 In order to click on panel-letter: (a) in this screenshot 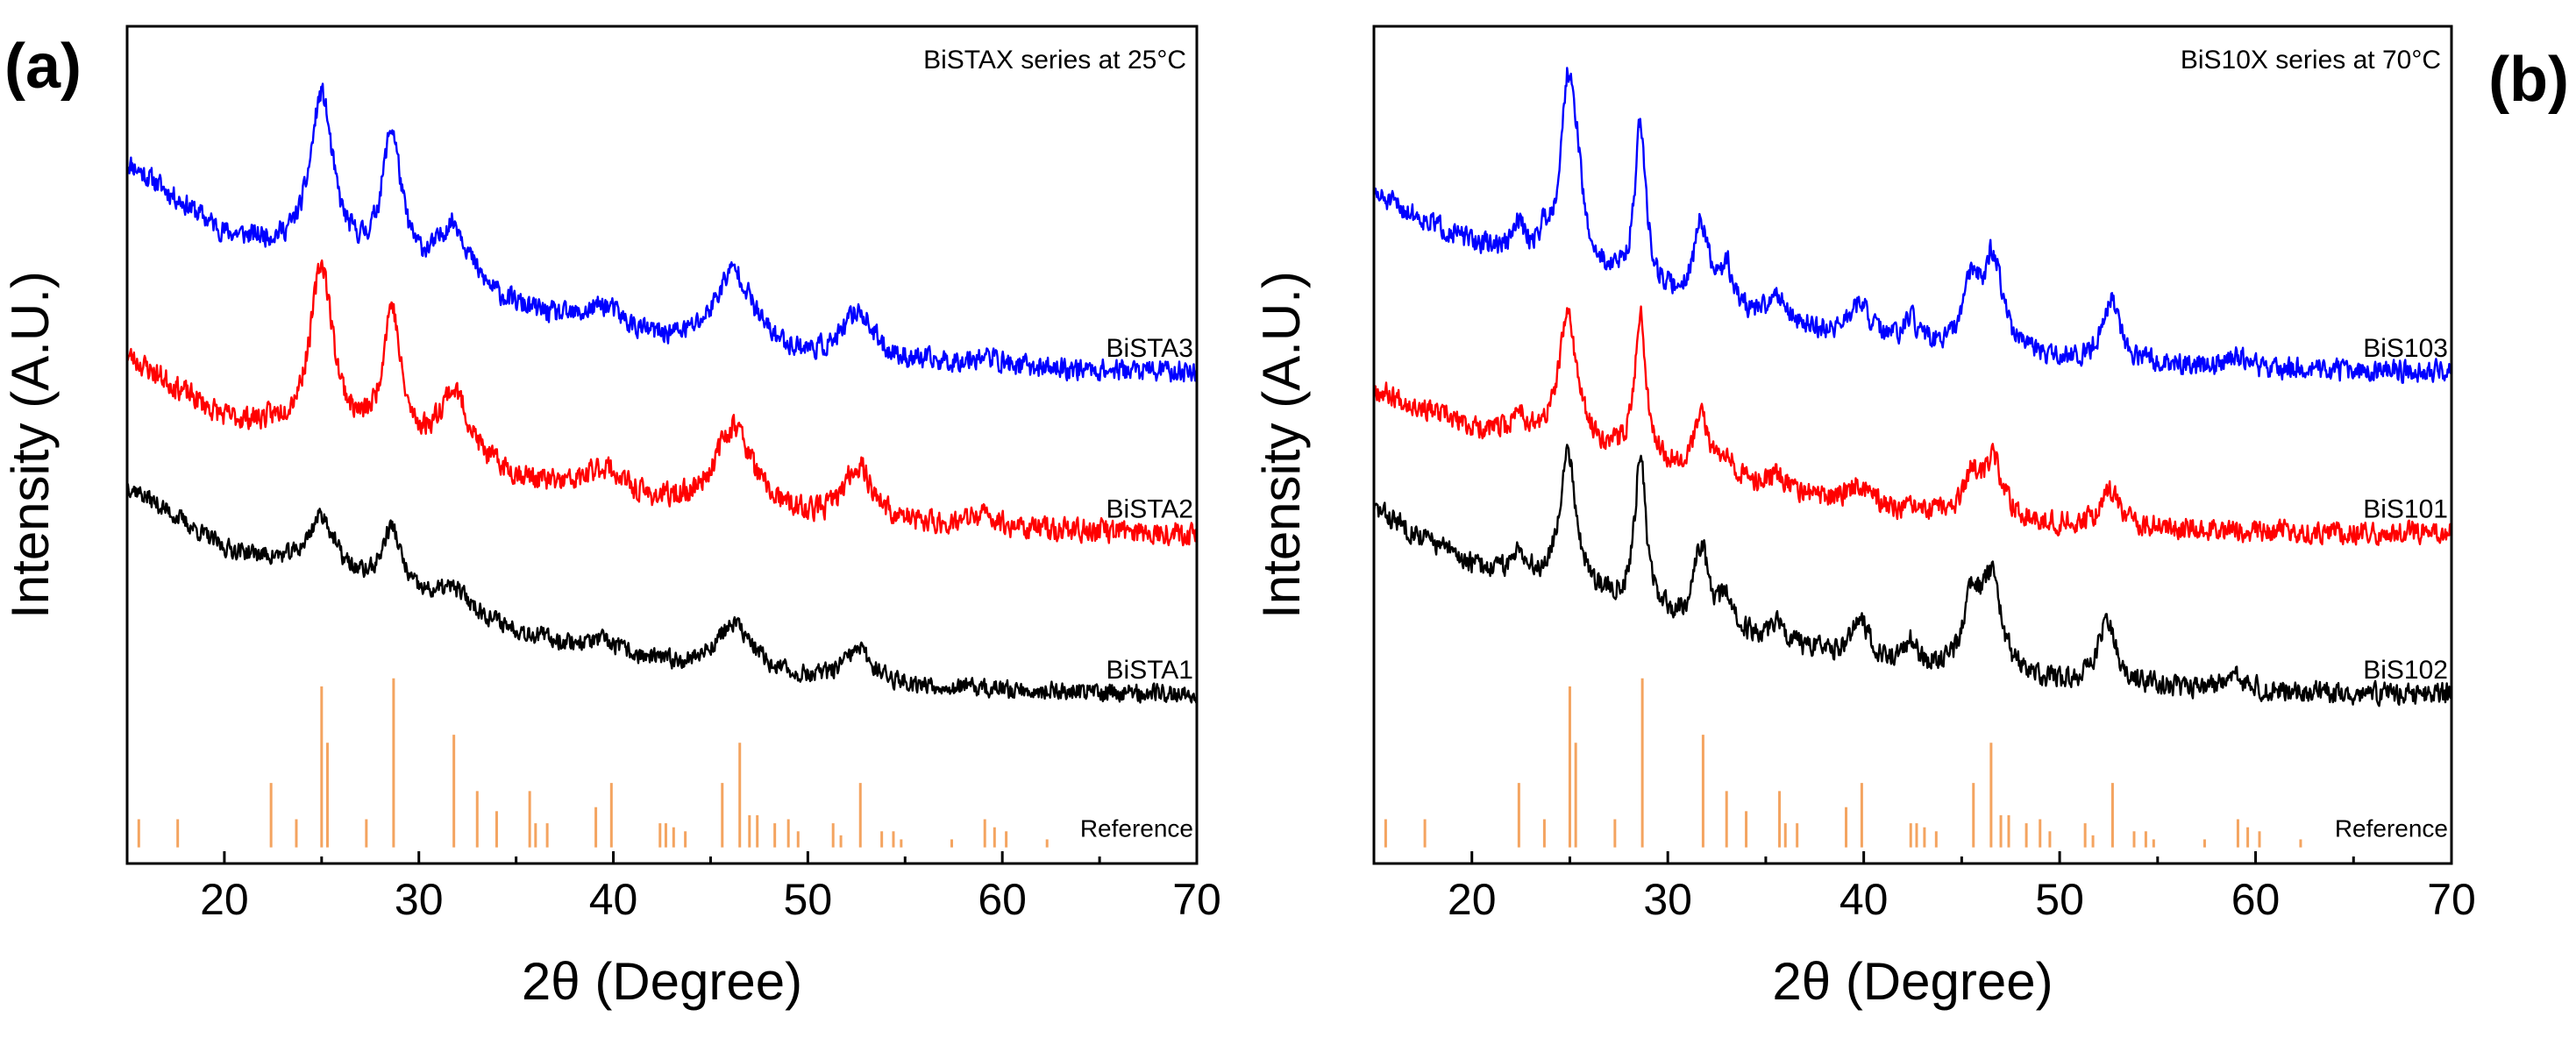, I will do `click(43, 67)`.